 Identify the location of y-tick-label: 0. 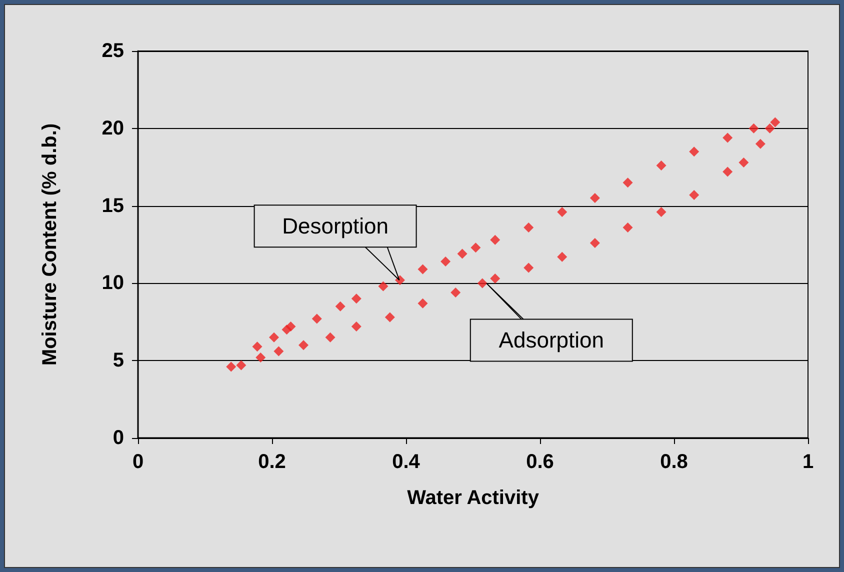
(118, 438).